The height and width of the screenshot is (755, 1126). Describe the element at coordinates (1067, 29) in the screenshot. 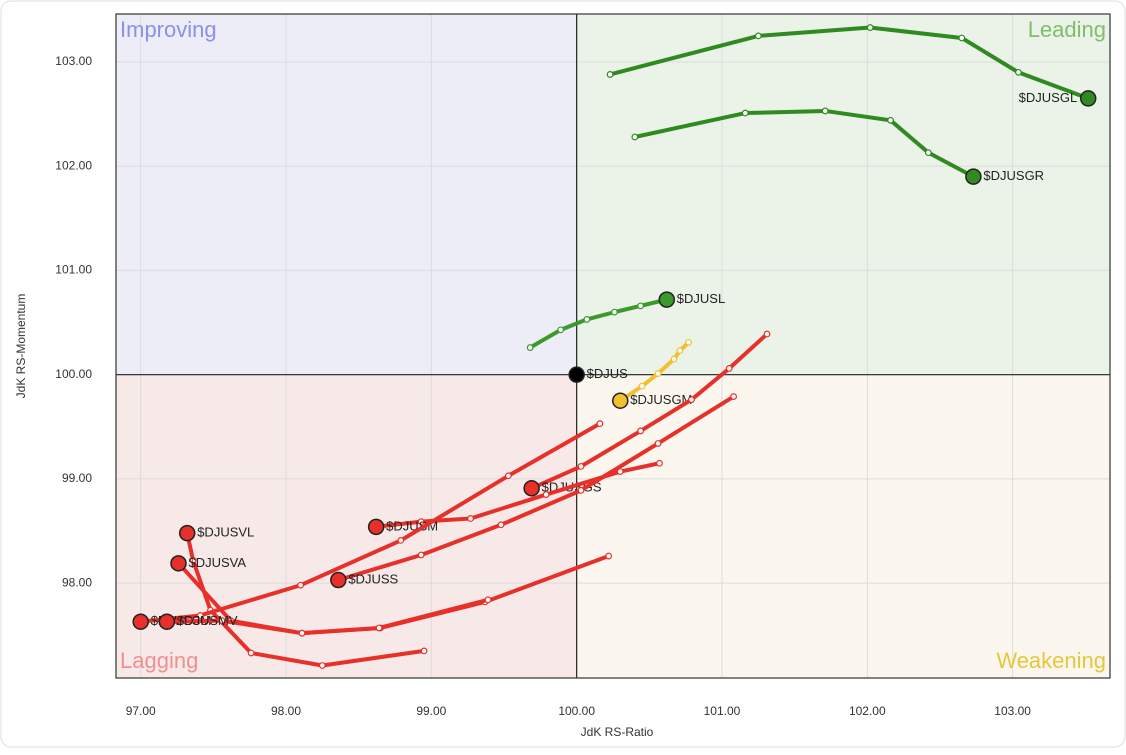

I see `quadrant-label: Leading` at that location.